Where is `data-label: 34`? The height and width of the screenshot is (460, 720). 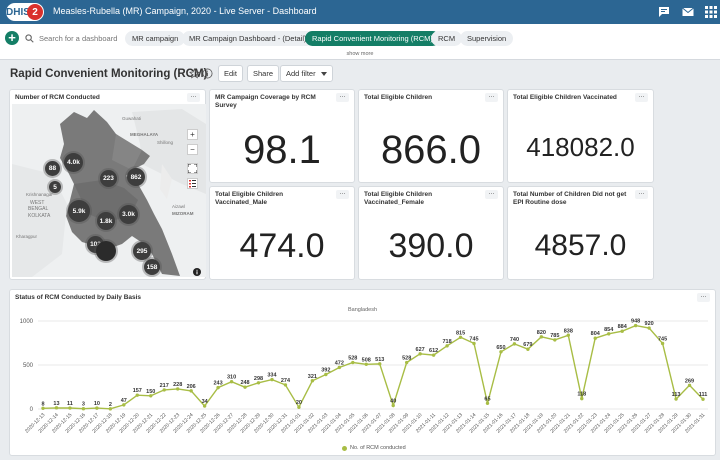
data-label: 34 is located at coordinates (205, 402).